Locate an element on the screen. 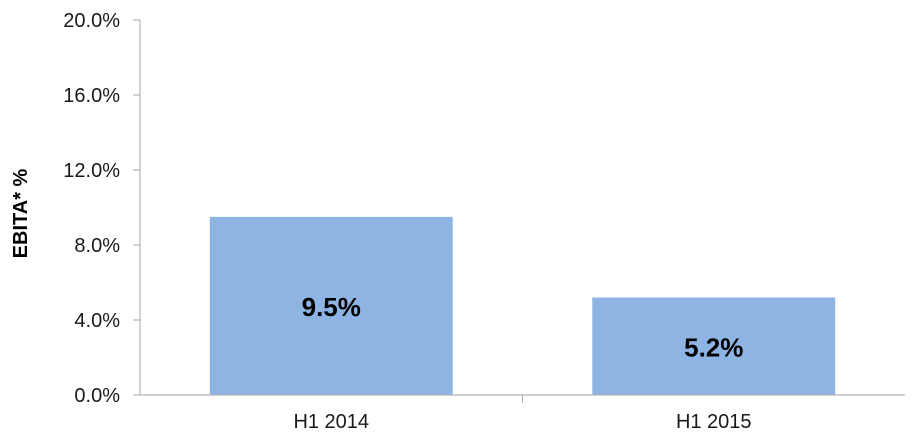 Image resolution: width=912 pixels, height=436 pixels. y-tick-label: 12.0% is located at coordinates (91, 171).